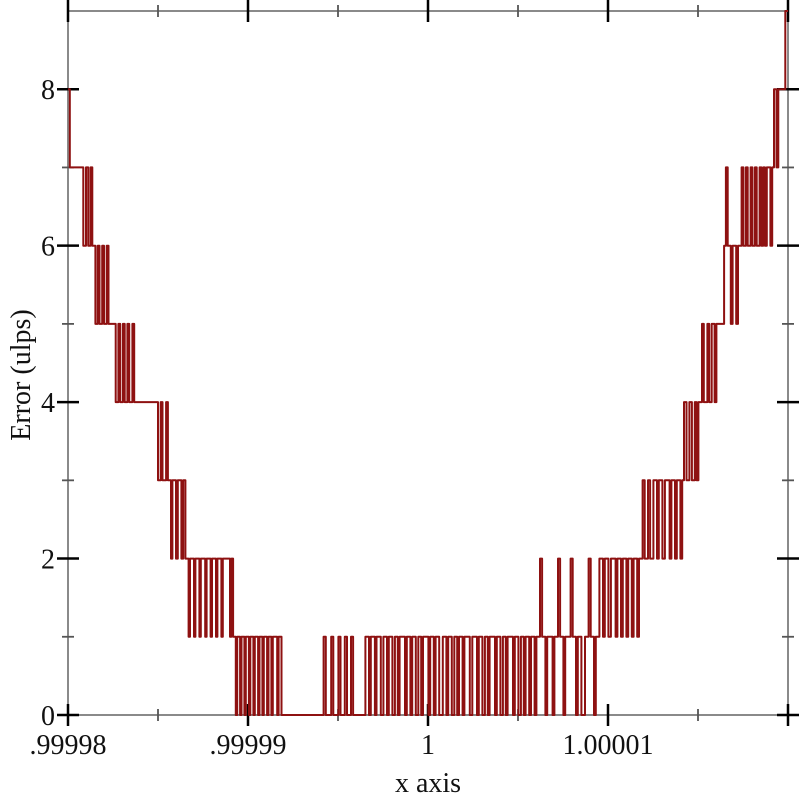  I want to click on x-tick-label: 1.00001, so click(608, 745).